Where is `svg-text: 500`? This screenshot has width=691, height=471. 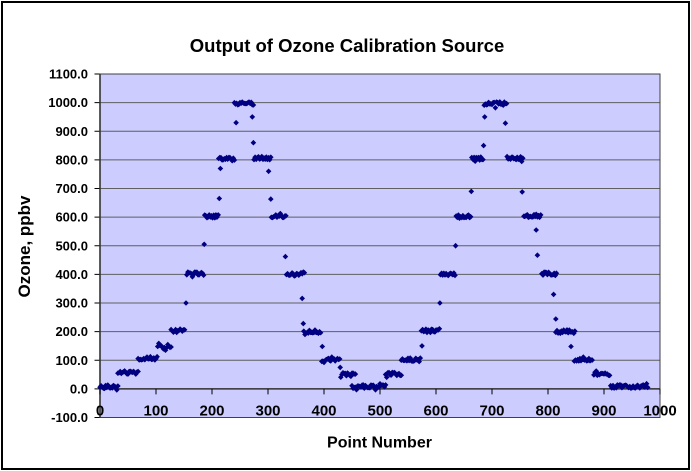 svg-text: 500 is located at coordinates (379, 411).